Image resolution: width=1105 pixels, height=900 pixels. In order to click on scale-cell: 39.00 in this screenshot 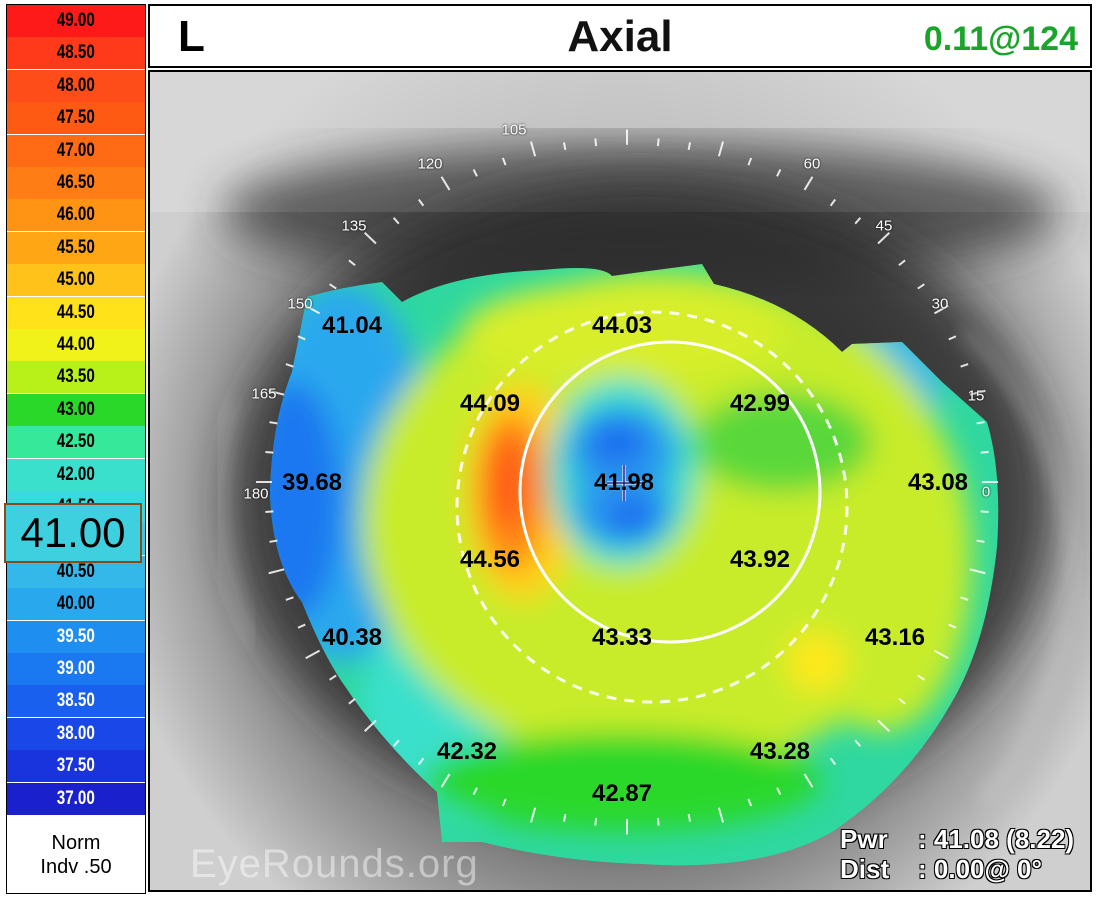, I will do `click(76, 669)`.